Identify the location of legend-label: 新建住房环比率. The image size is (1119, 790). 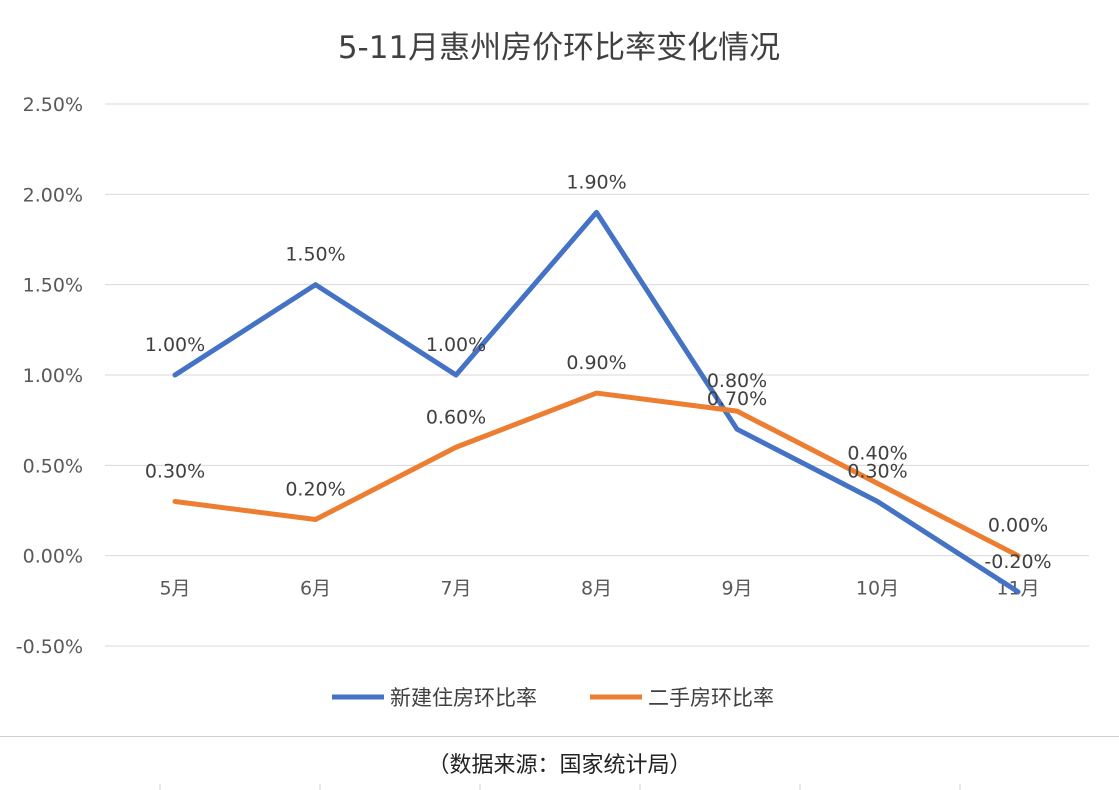
(463, 698).